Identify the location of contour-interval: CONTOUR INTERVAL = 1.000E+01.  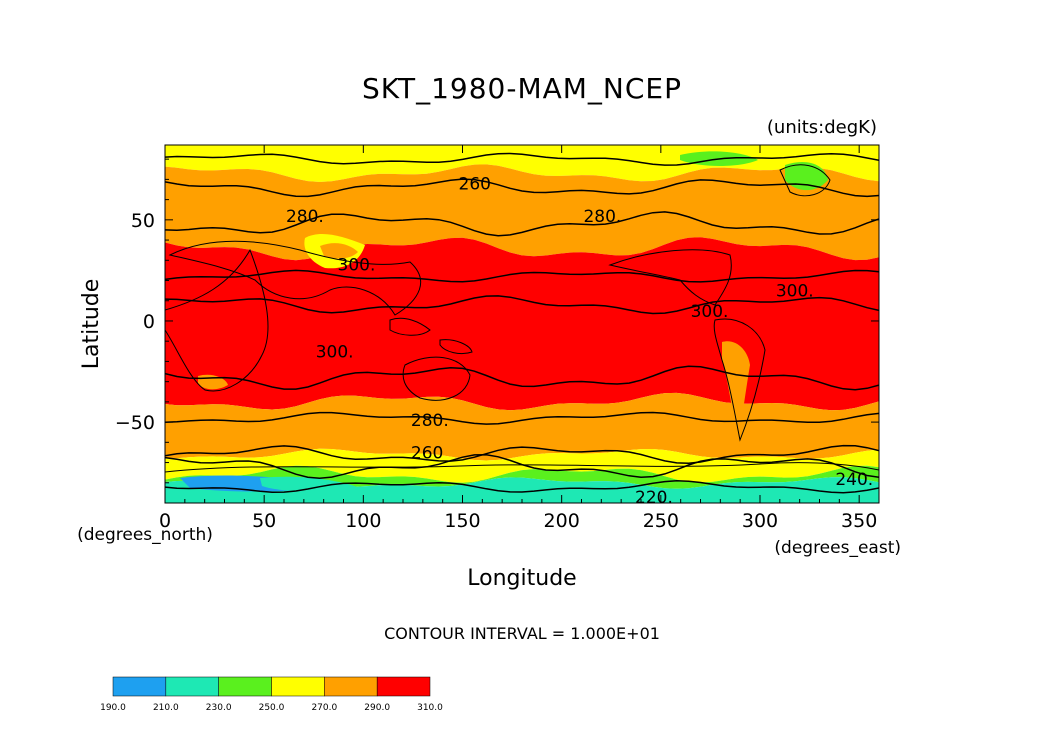
(522, 633).